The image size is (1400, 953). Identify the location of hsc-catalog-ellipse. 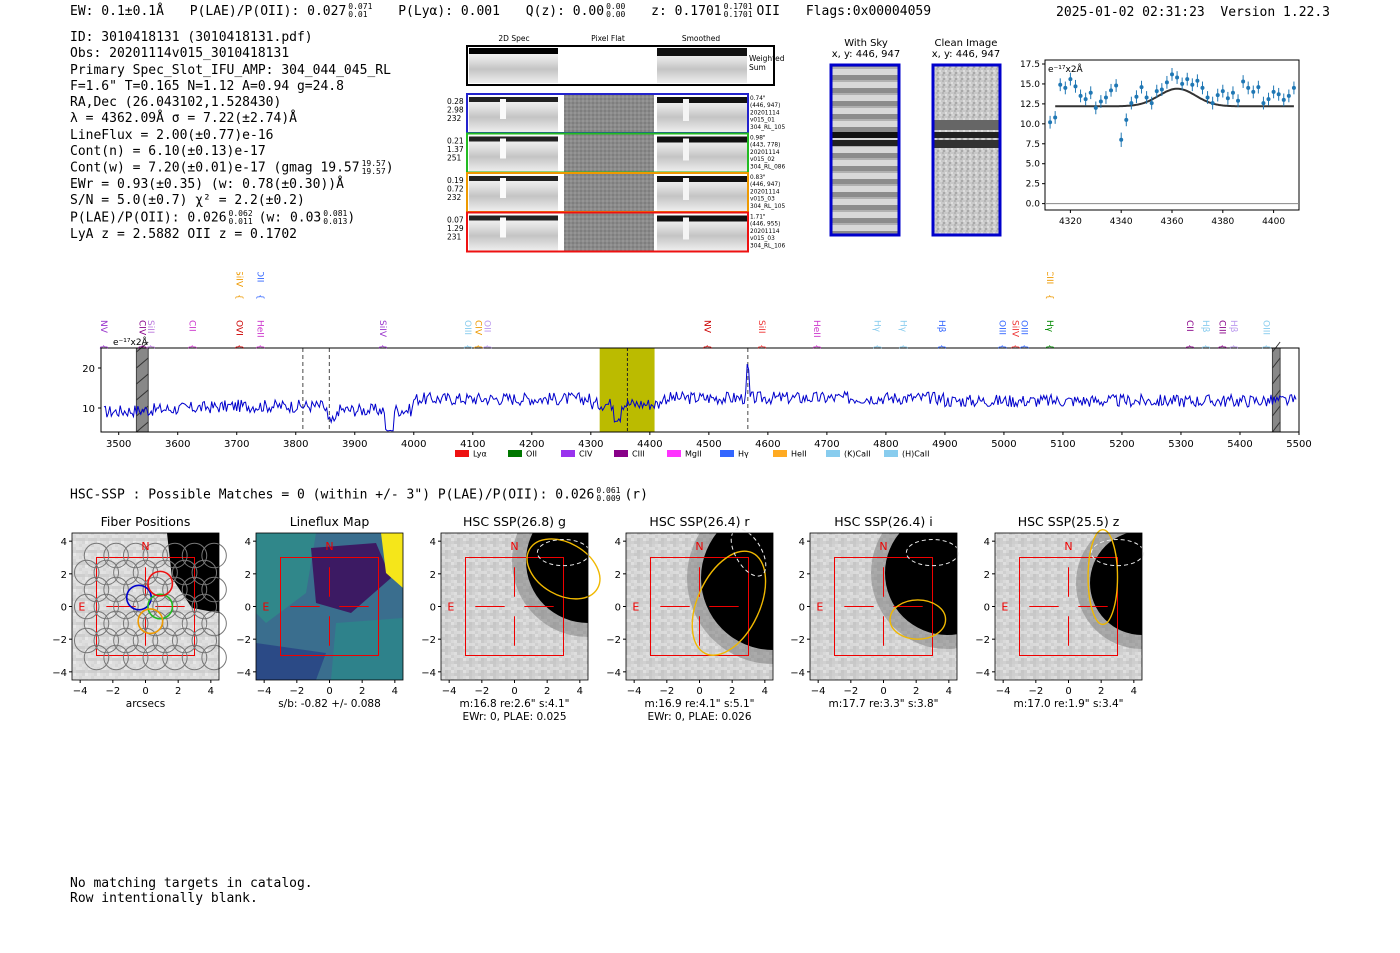
(748, 552).